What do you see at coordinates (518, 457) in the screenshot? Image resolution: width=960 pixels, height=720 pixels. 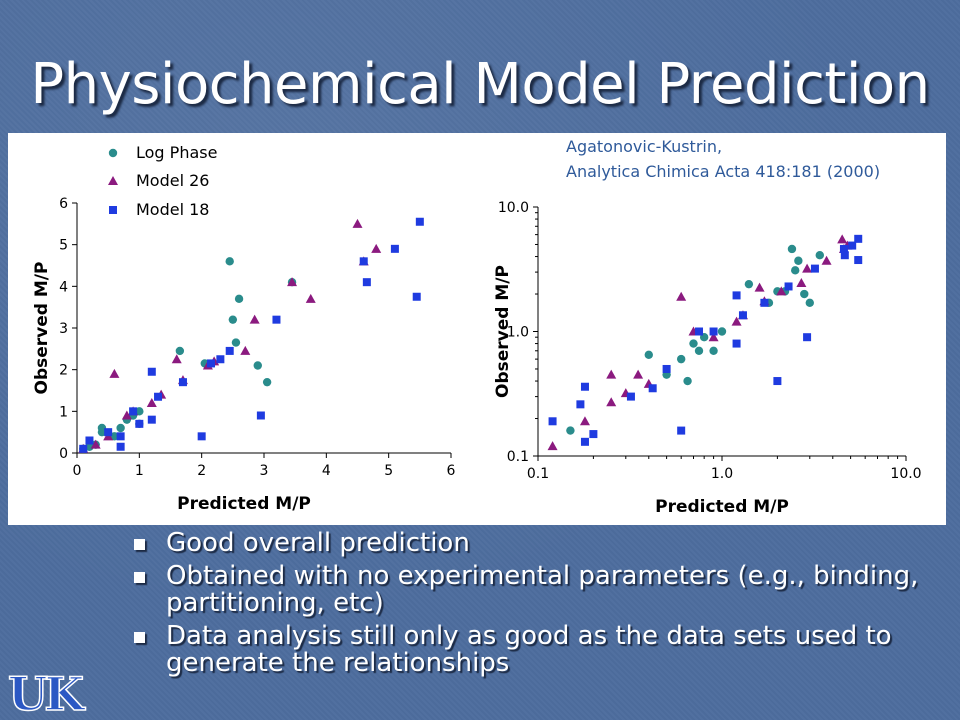 I see `y-tick-label: 0.1` at bounding box center [518, 457].